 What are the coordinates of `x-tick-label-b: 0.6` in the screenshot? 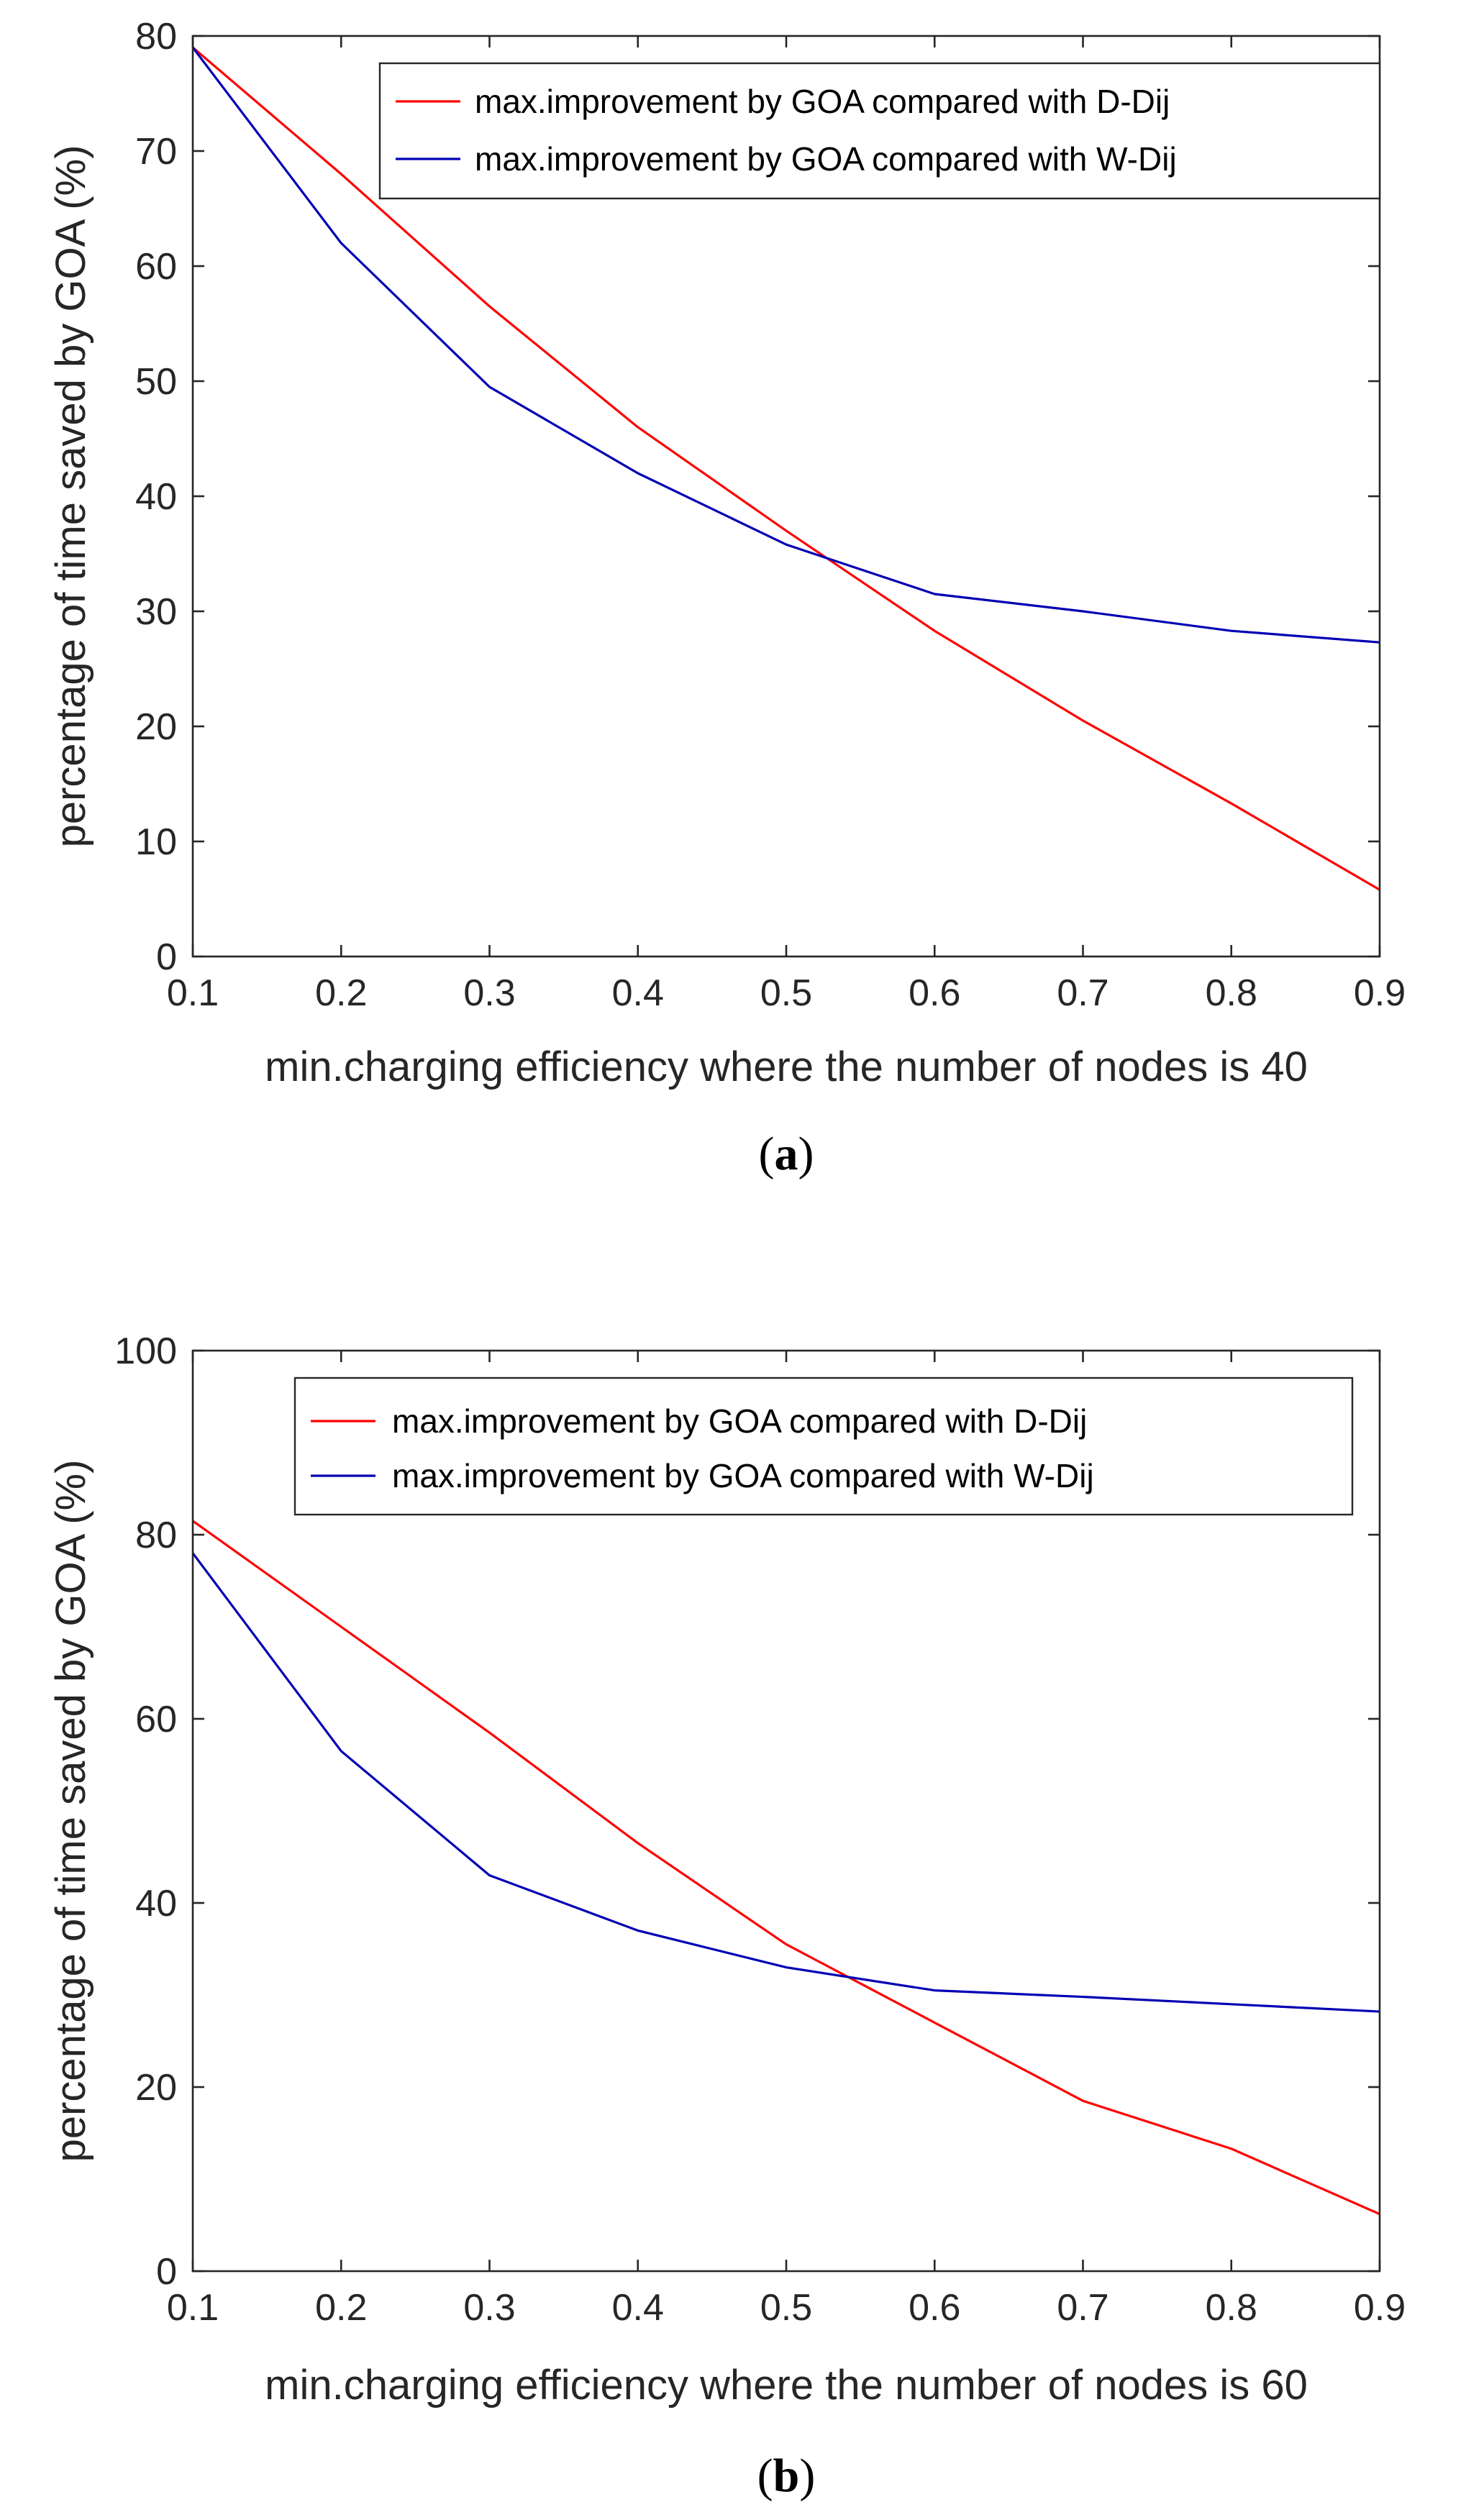 It's located at (934, 2308).